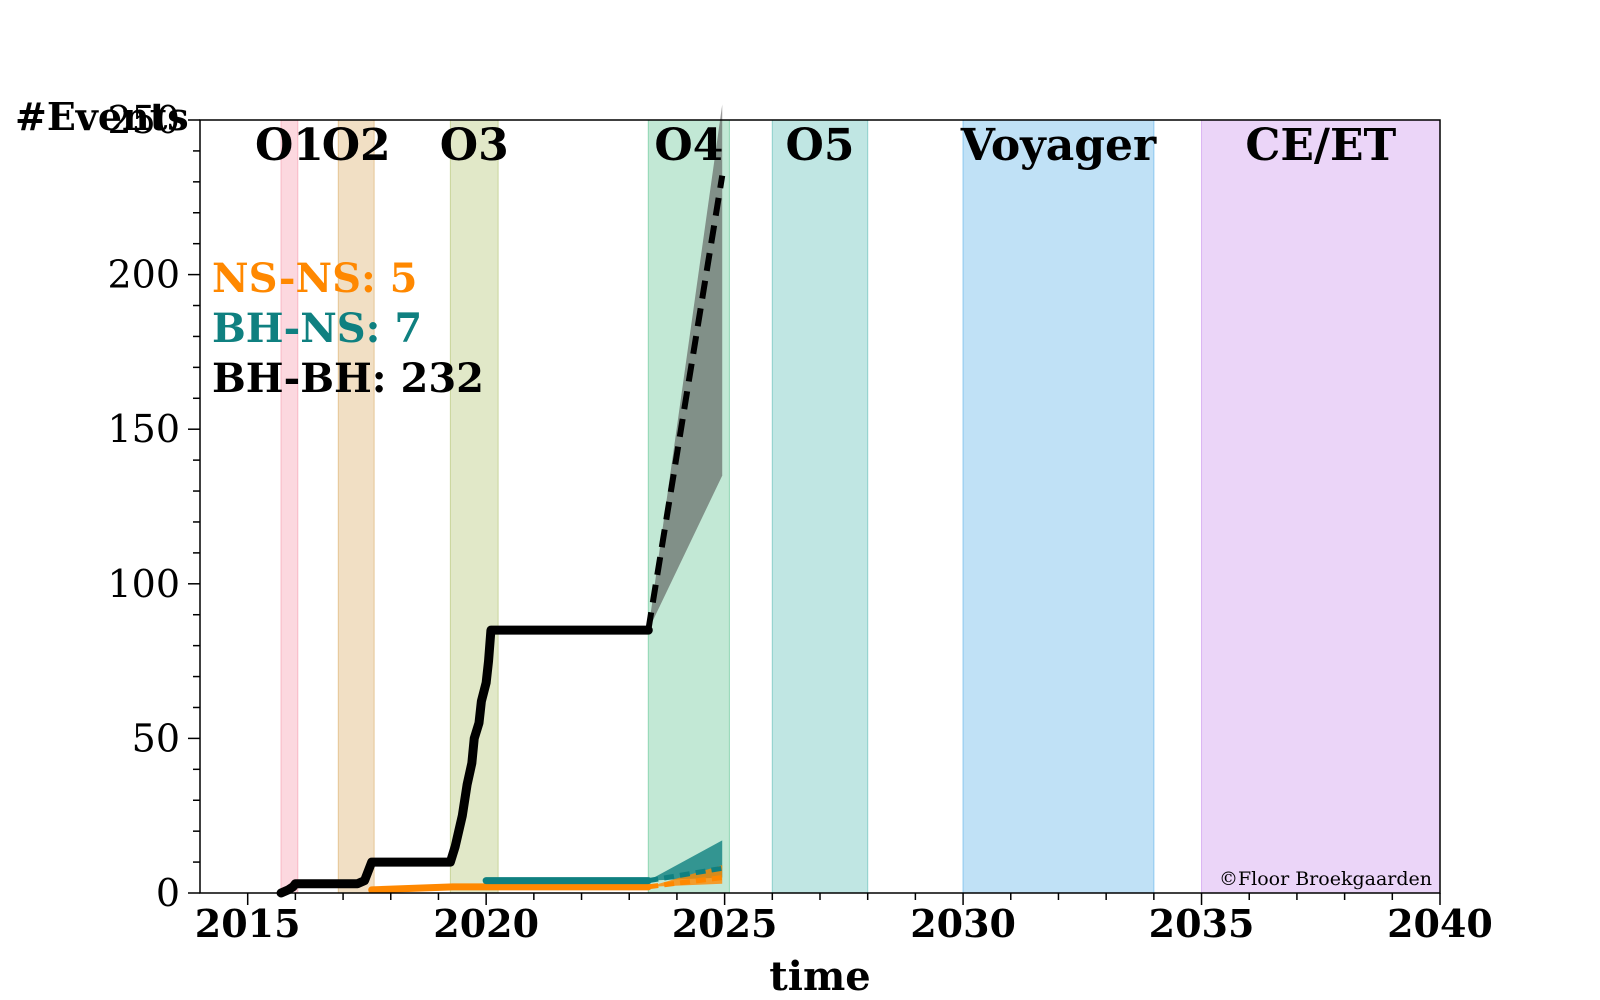 This screenshot has width=1600, height=1000. I want to click on x-axis-ticks: 2015 2020 2025 2030 2035 2040, so click(844, 919).